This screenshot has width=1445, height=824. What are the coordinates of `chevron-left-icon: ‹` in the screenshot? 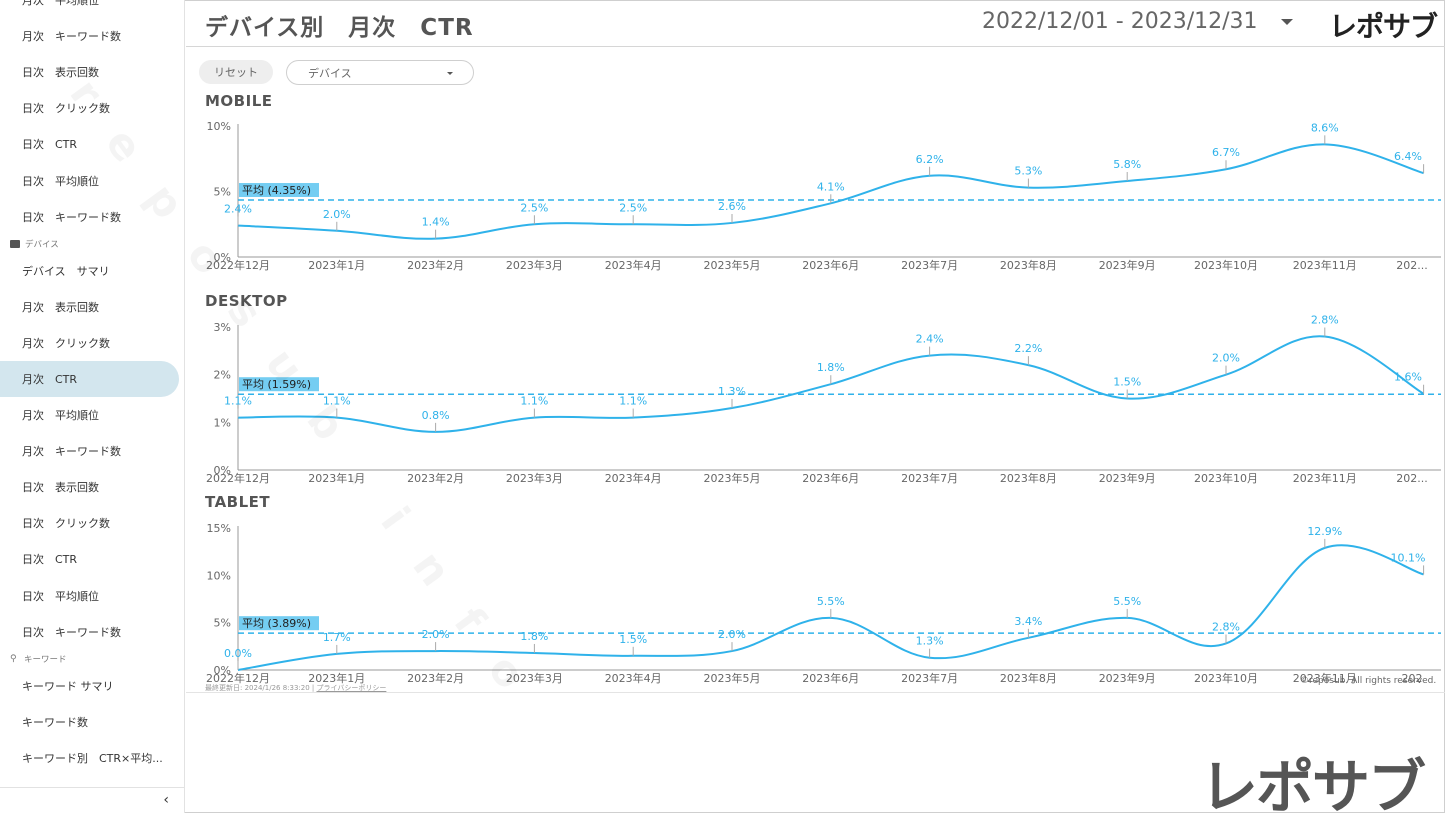 It's located at (166, 800).